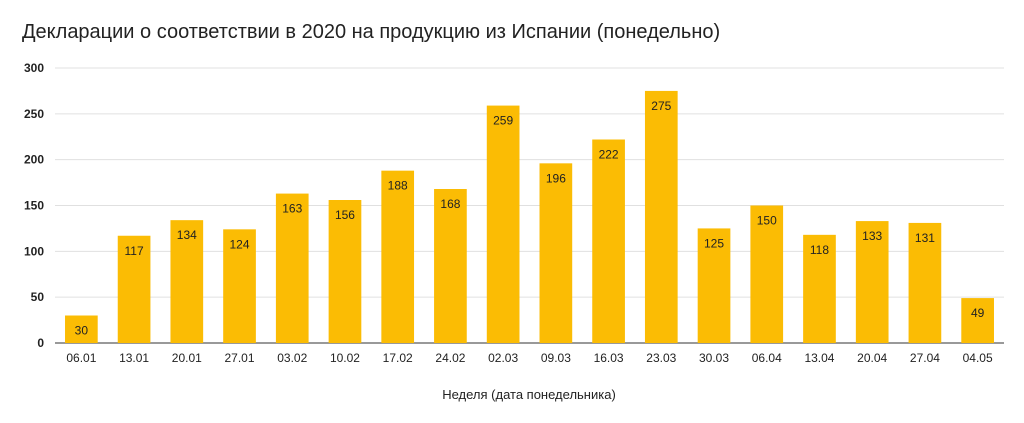  What do you see at coordinates (556, 358) in the screenshot?
I see `x-tick-label: 09.03` at bounding box center [556, 358].